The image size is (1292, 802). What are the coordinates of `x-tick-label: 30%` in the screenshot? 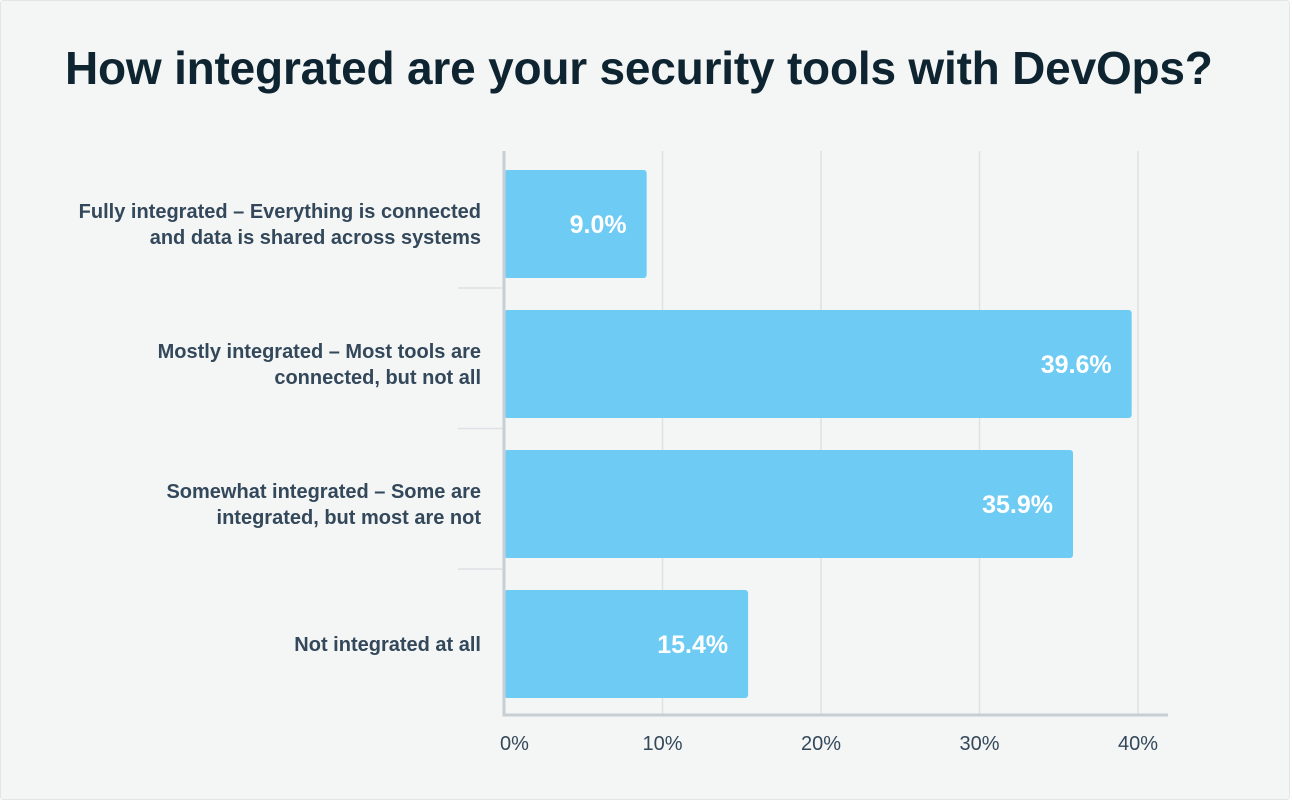 It's located at (979, 744).